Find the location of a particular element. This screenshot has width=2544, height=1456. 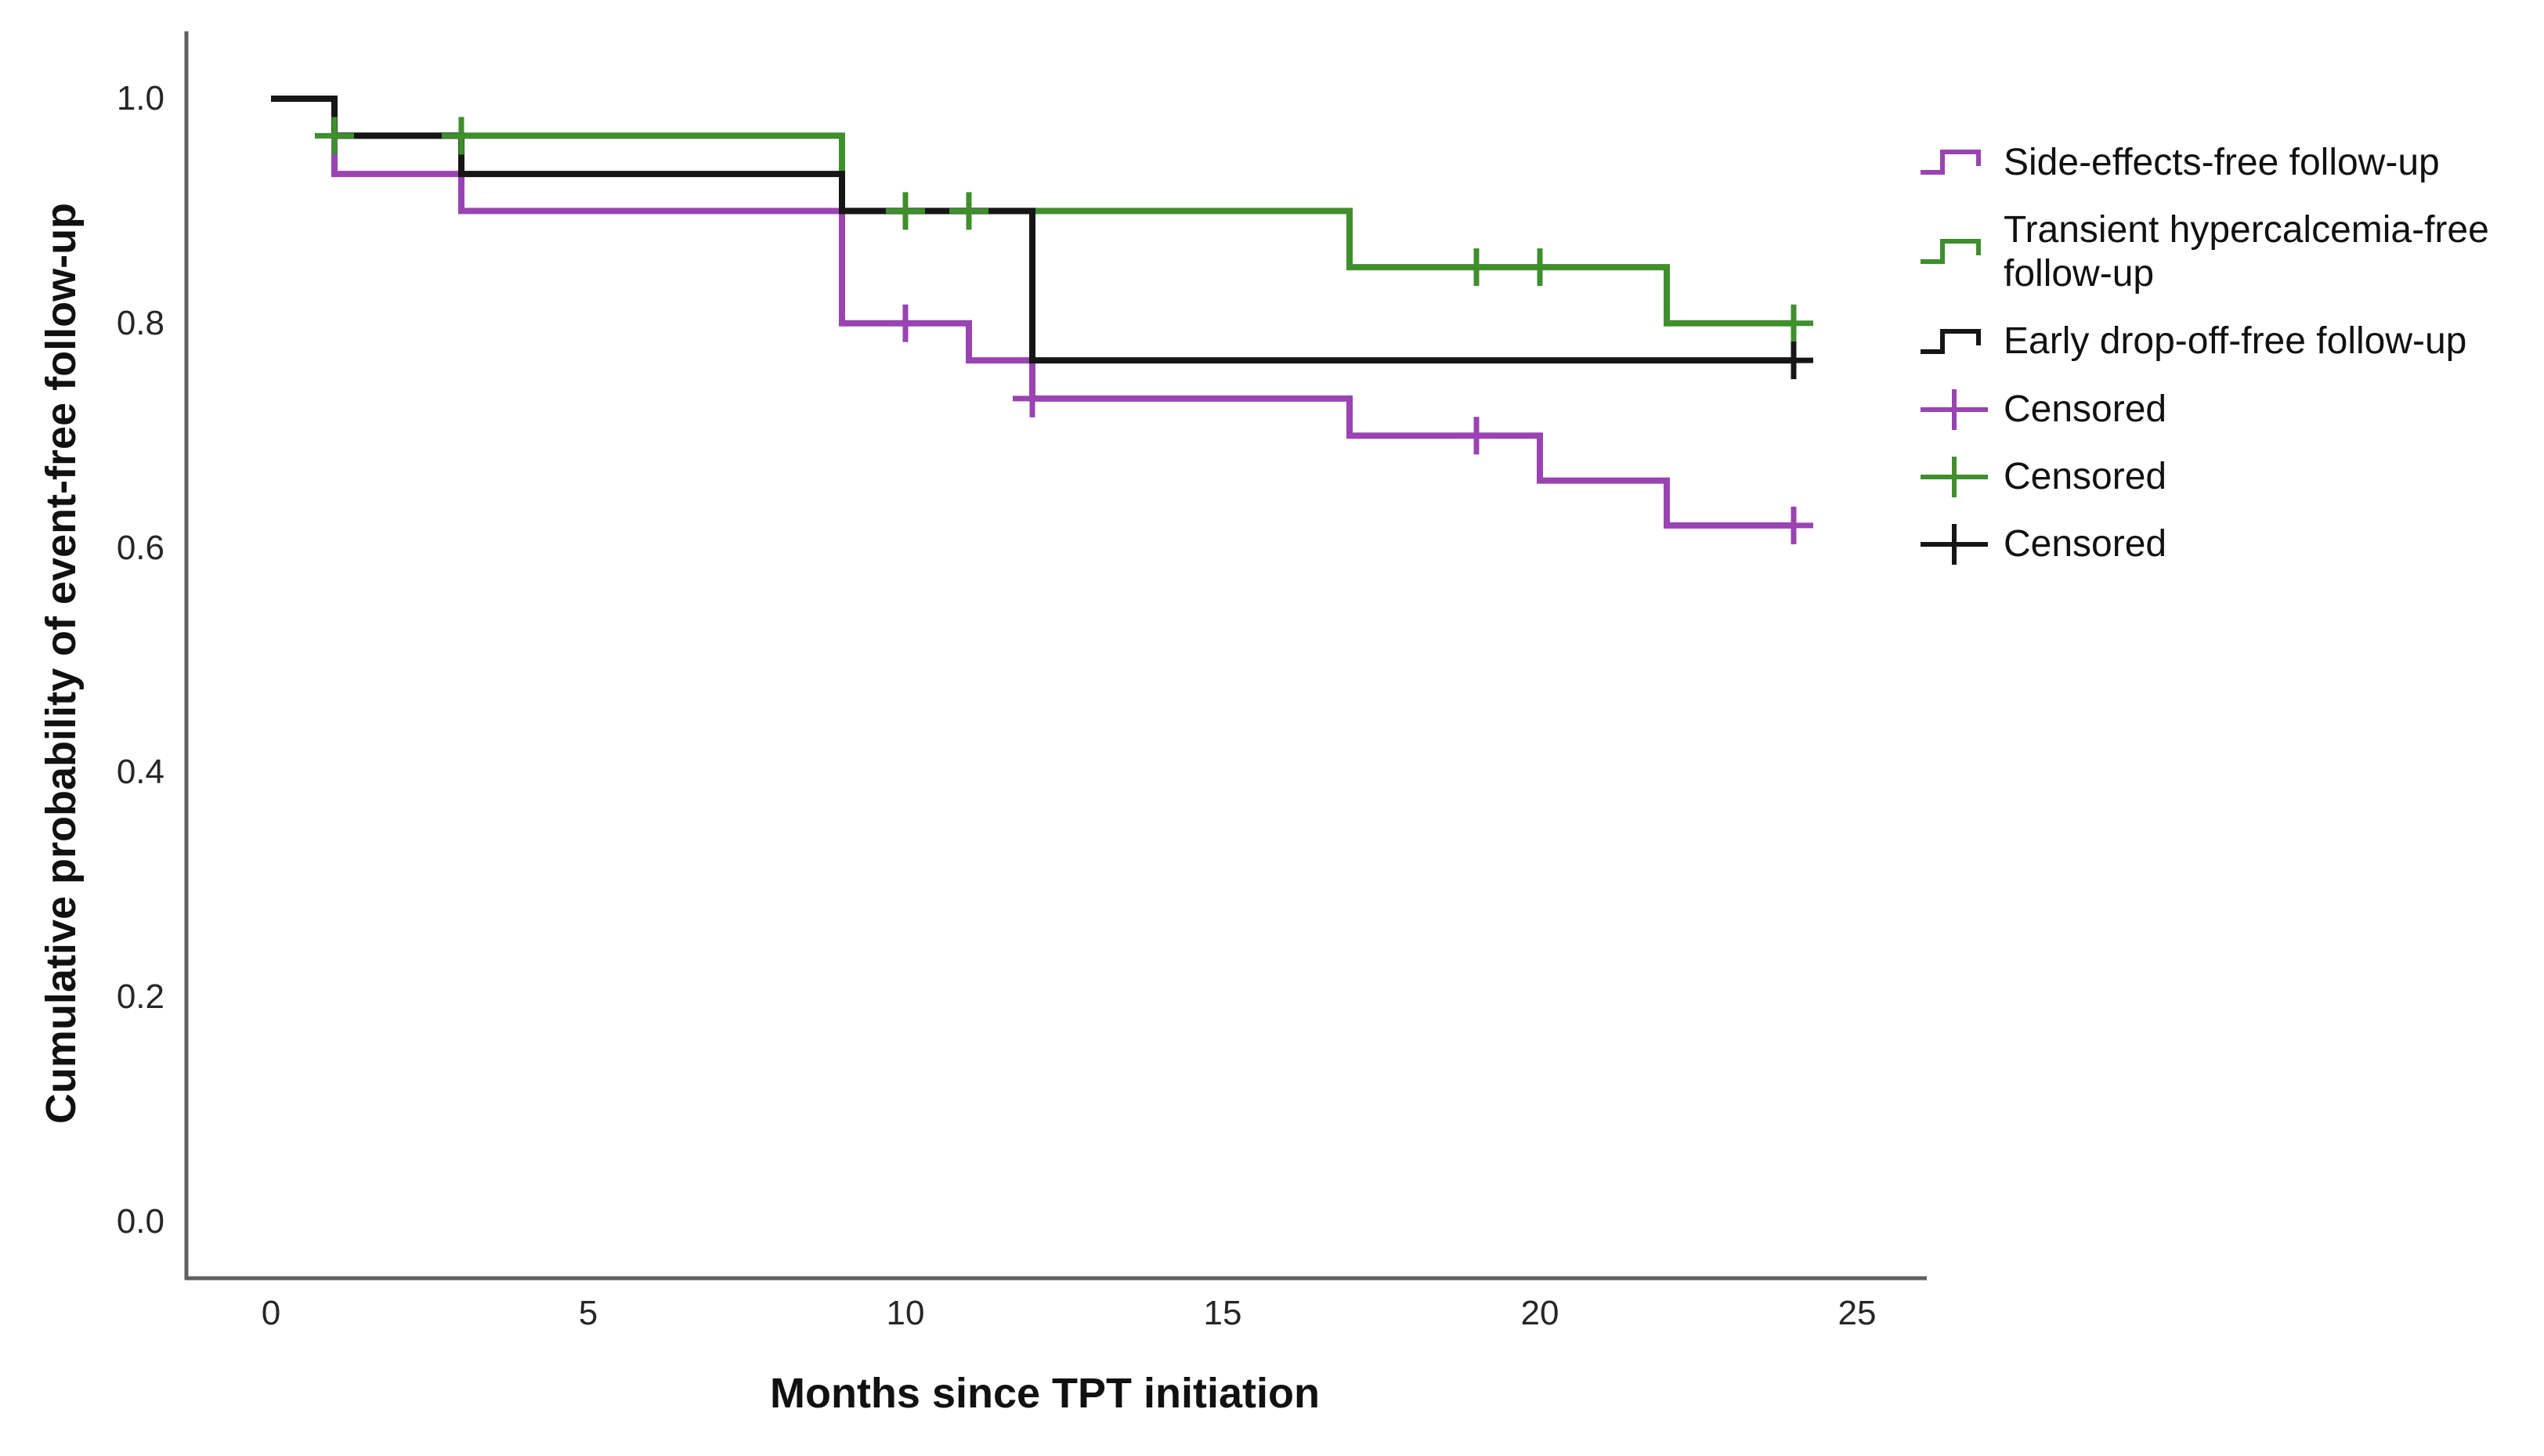

x-tick-label: 15 is located at coordinates (1222, 1313).